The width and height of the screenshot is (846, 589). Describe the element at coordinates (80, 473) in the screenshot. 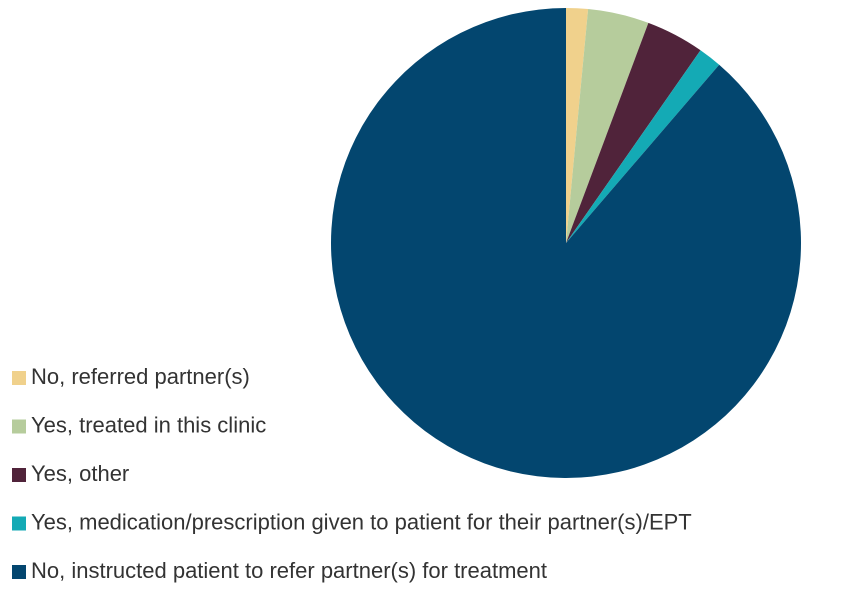

I see `legend-label: Yes, other` at that location.